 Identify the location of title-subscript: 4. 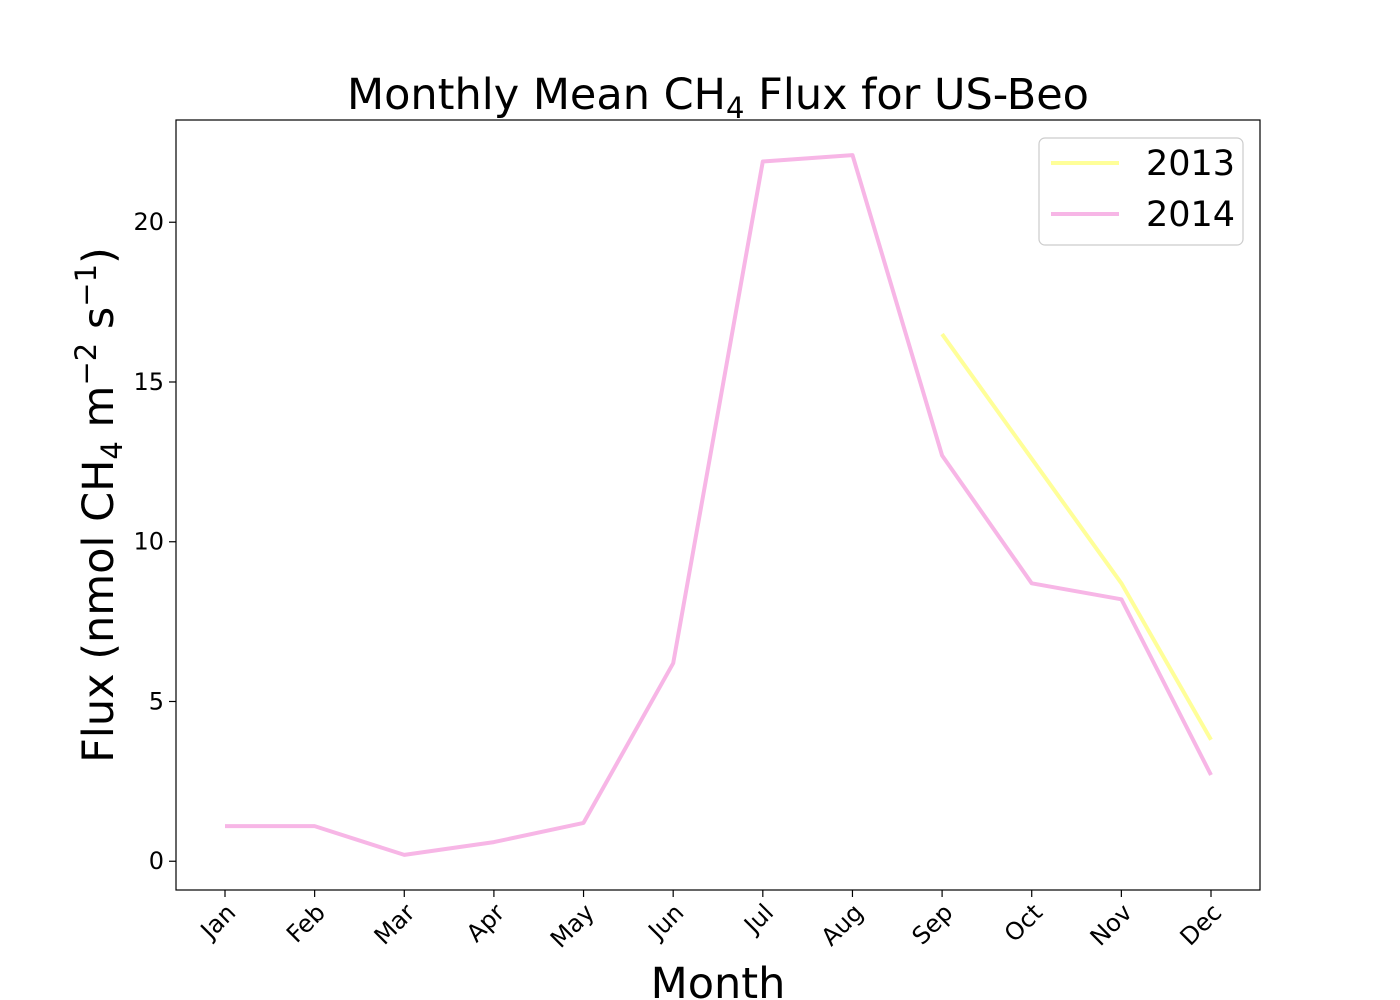
(735, 108).